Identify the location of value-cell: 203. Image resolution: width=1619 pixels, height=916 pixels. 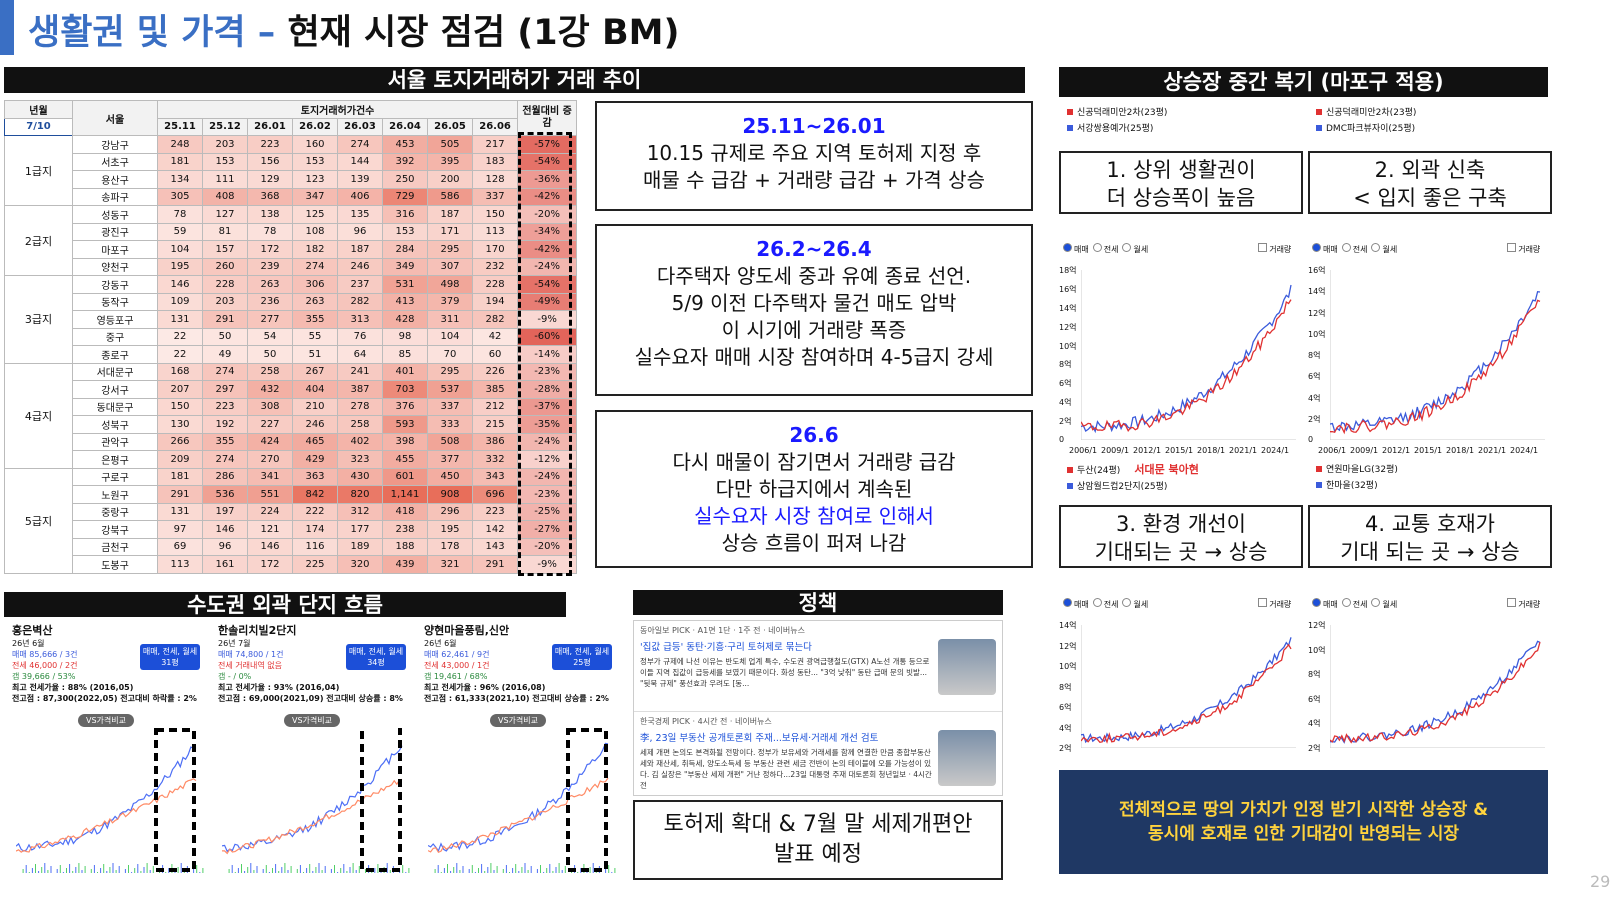
(225, 144).